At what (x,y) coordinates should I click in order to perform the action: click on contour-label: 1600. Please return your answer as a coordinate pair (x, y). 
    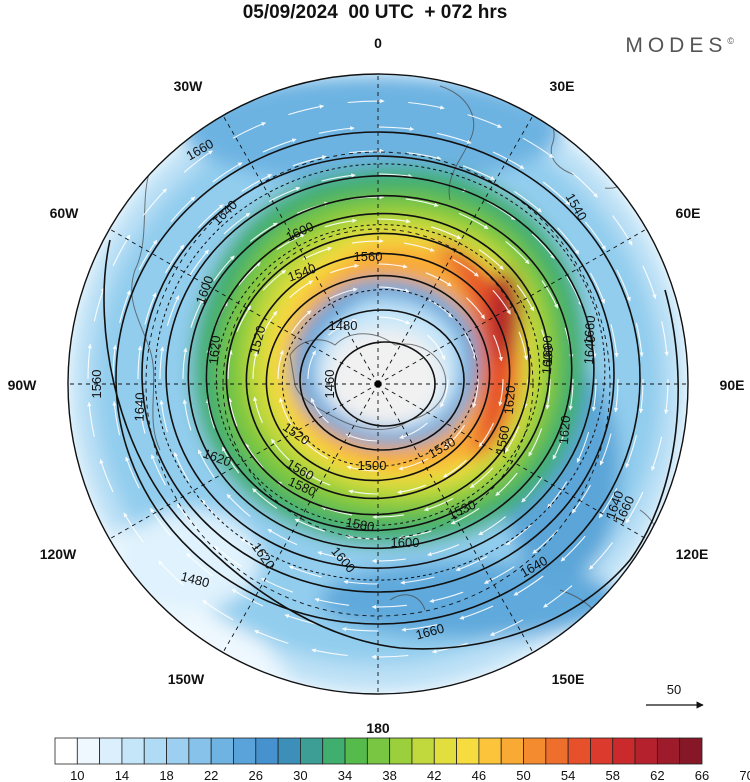
    Looking at the image, I should click on (547, 350).